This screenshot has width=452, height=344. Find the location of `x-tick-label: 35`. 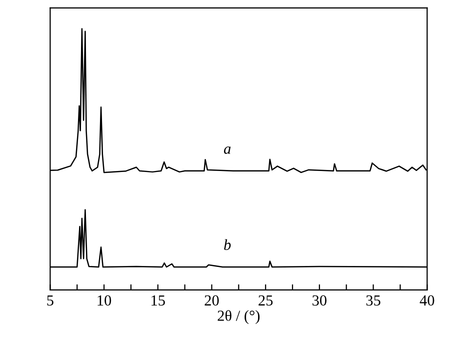

x-tick-label: 35 is located at coordinates (373, 300).